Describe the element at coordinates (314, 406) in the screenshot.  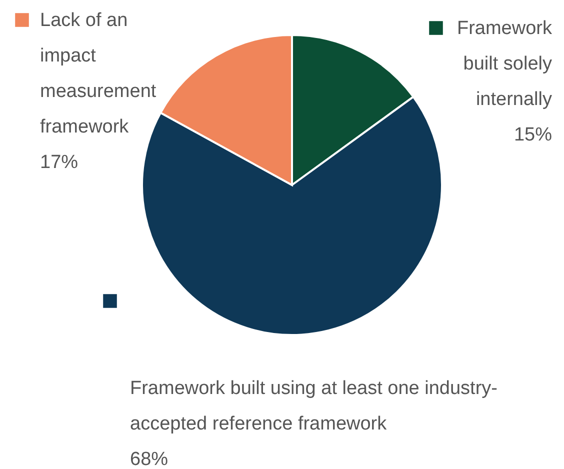
I see `slice-label: Framework built using at least one industry-accepted reference framework` at that location.